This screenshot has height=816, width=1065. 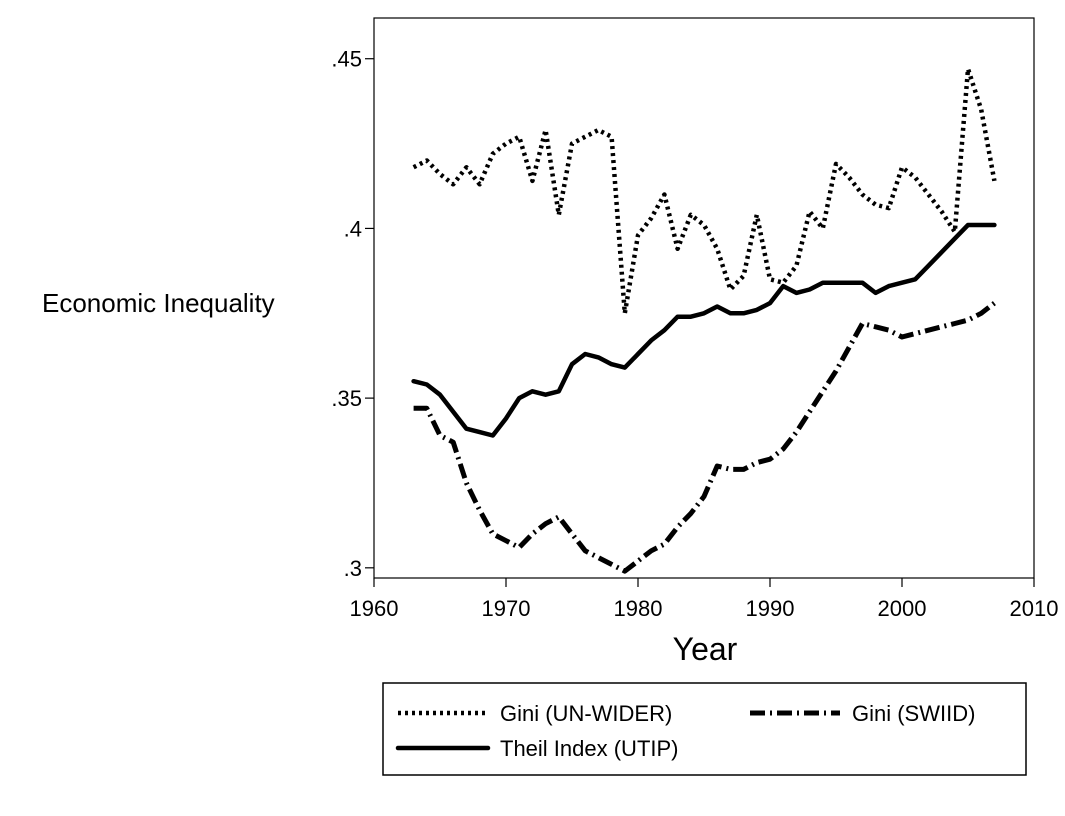 I want to click on y-tick-label: .45, so click(x=346, y=59).